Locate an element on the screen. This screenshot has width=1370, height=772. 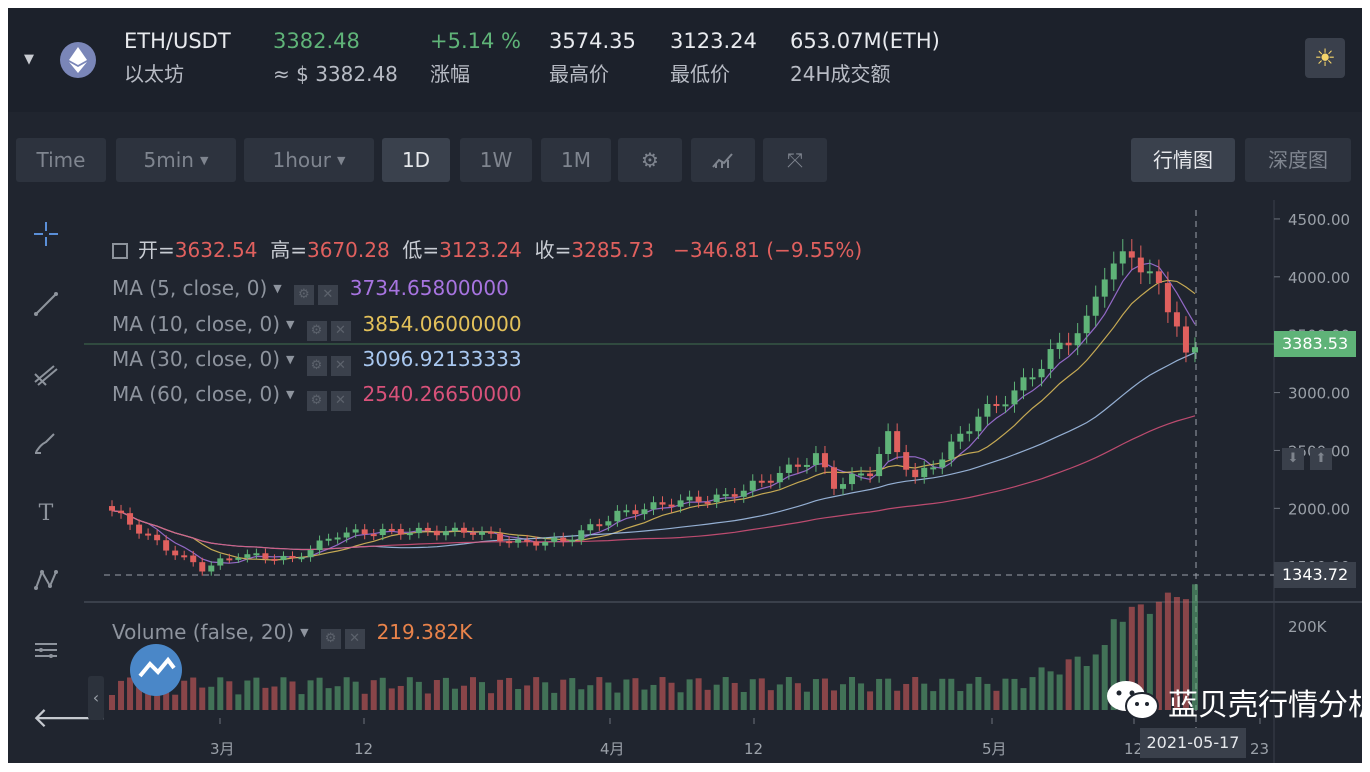
arrow-down-icon: ⬇ is located at coordinates (1293, 459).